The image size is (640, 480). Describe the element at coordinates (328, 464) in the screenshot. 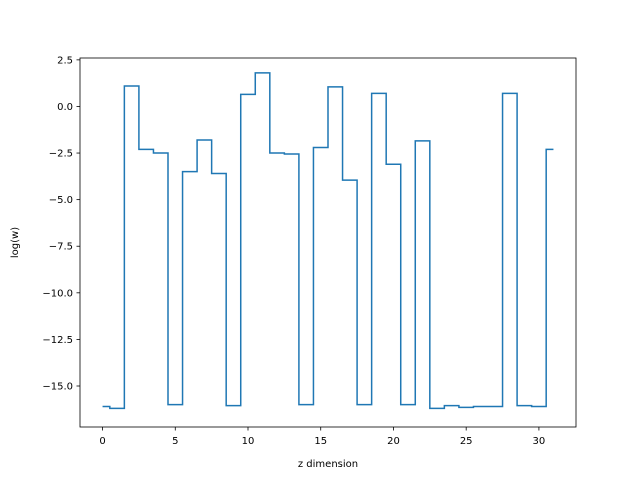

I see `x-axis-label: z dimension` at that location.